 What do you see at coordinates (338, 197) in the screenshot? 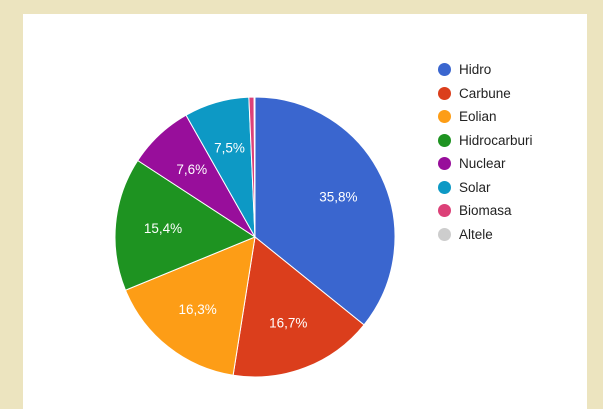
I see `pie-label-hidro: 35,8%` at bounding box center [338, 197].